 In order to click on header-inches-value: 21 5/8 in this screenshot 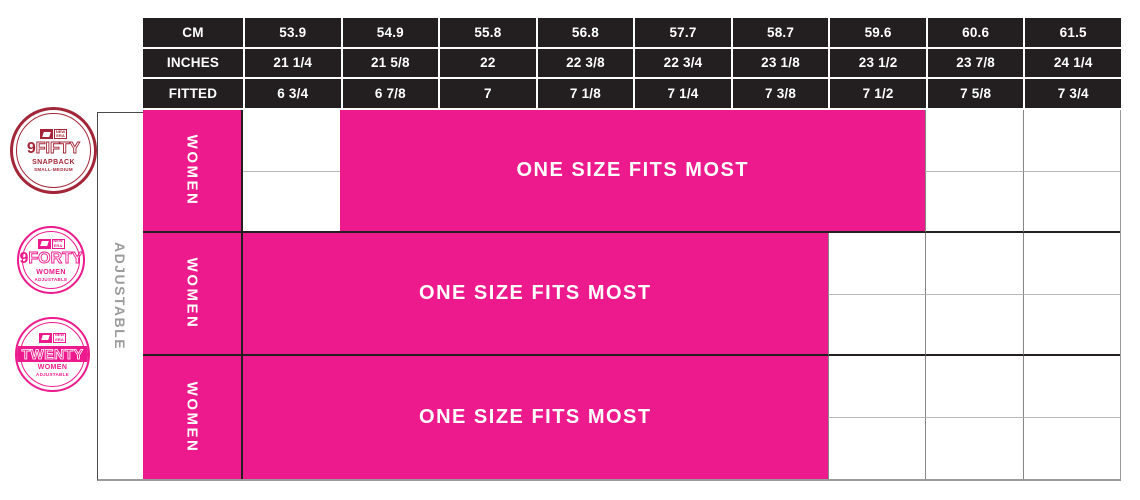, I will do `click(390, 63)`.